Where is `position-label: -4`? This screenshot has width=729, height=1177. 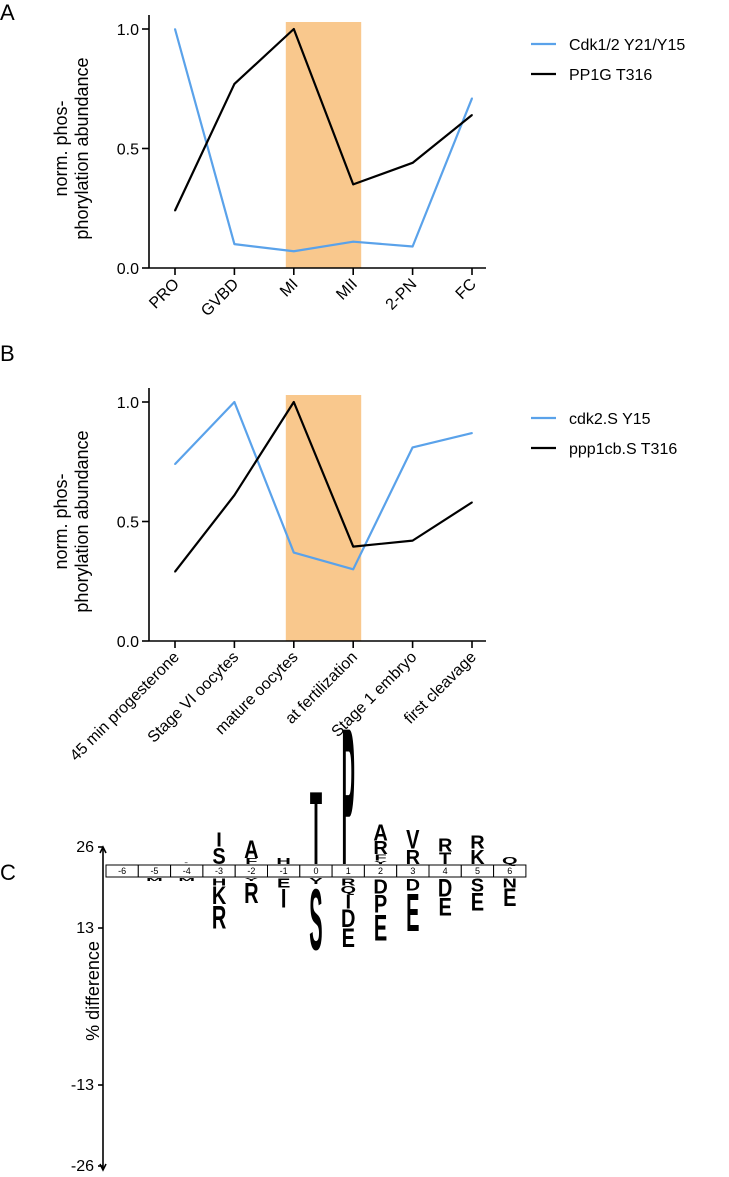 position-label: -4 is located at coordinates (187, 871).